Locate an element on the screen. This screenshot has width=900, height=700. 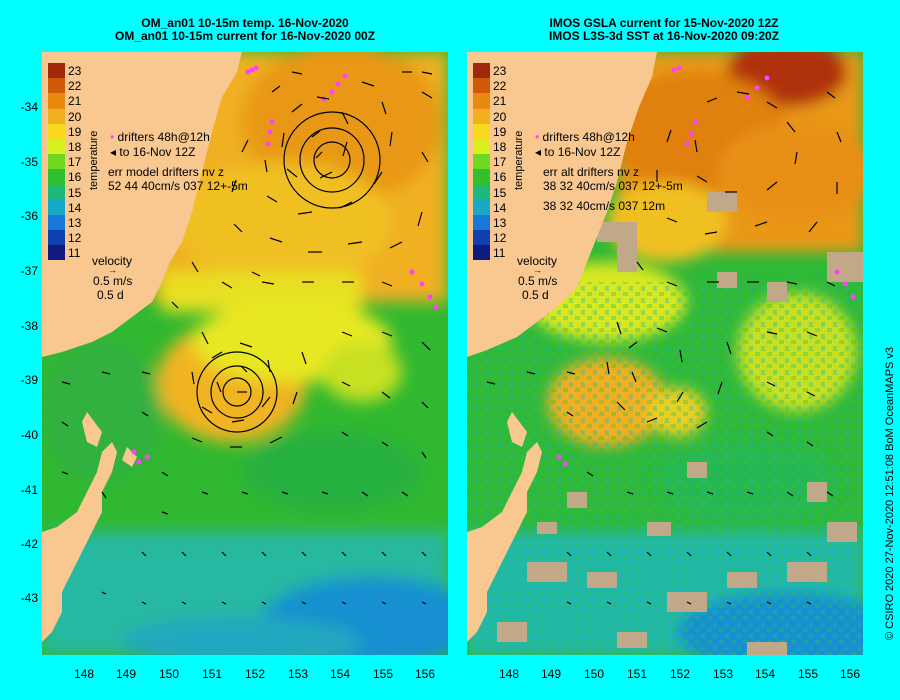
y-tick-label: -43 is located at coordinates (29, 598).